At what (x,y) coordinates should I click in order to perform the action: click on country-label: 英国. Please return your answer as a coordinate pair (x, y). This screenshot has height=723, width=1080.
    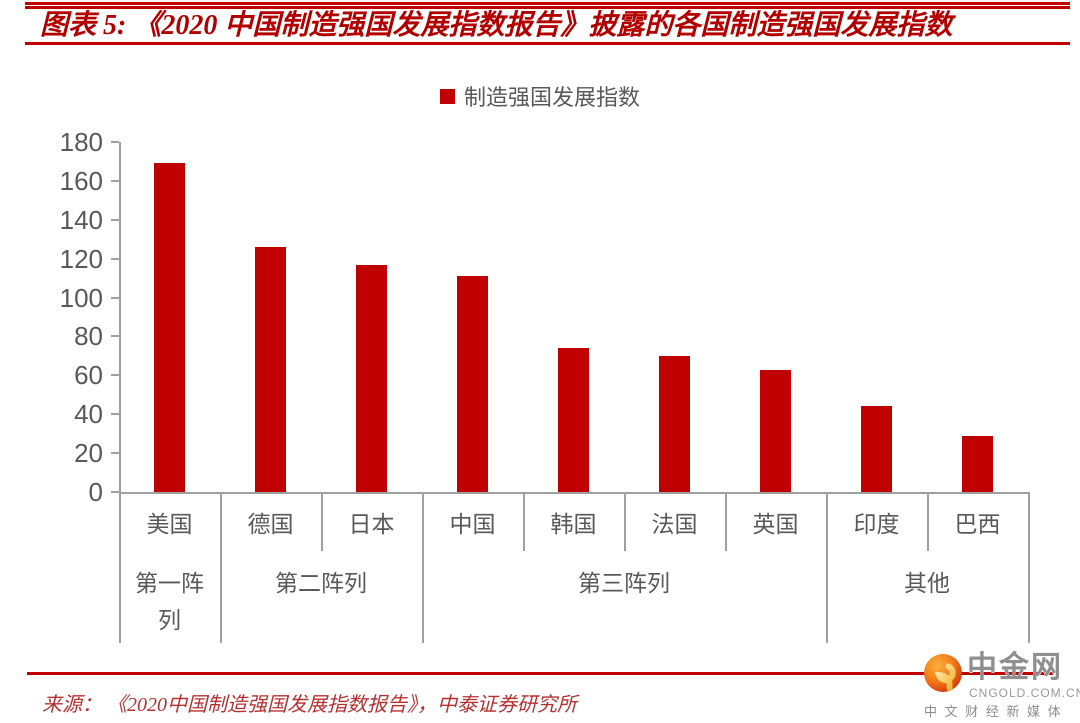
    Looking at the image, I should click on (775, 523).